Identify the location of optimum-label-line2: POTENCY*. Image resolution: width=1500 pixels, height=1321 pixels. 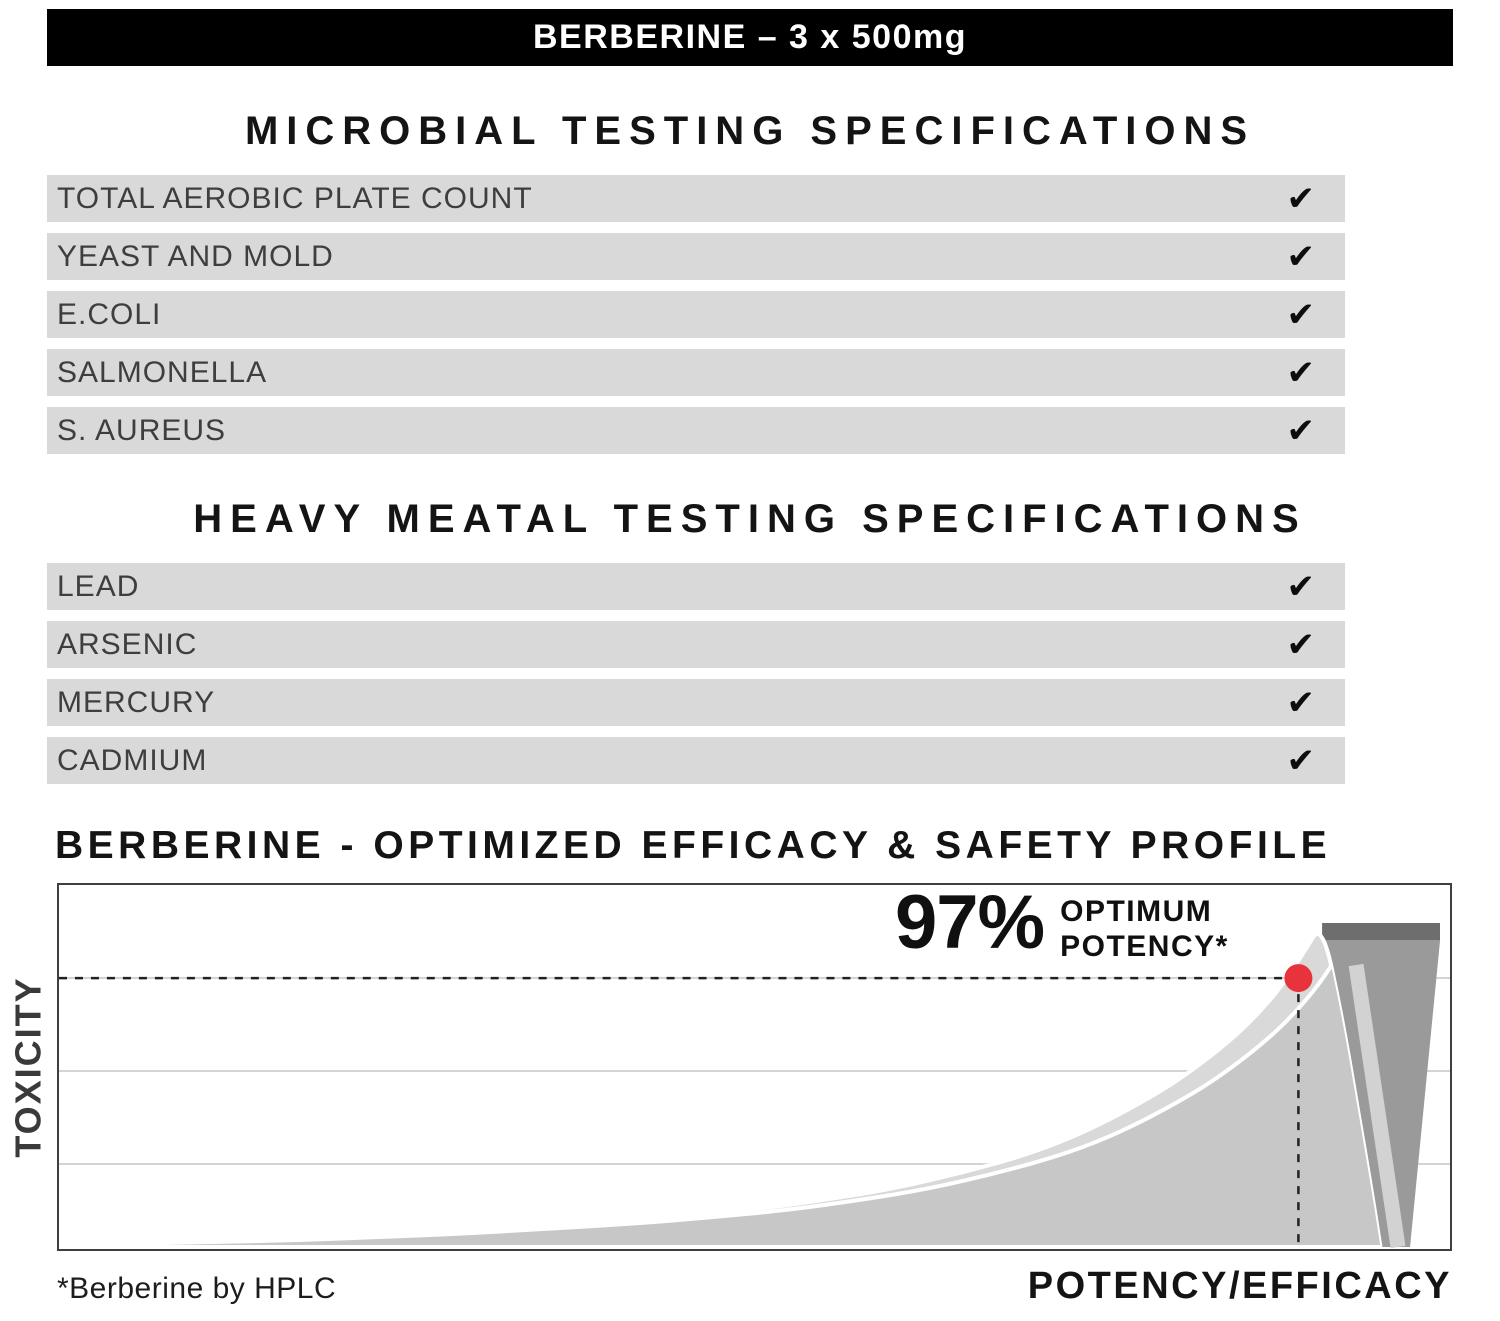
(1144, 946).